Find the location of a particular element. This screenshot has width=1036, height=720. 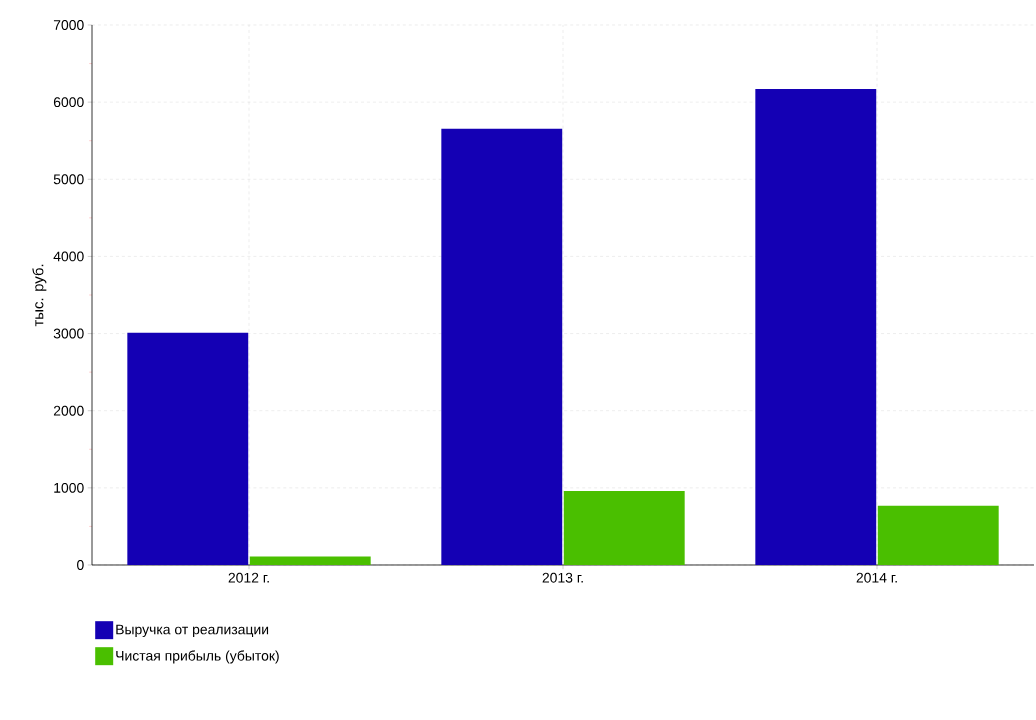

y-tick-label: 7000 is located at coordinates (68, 25).